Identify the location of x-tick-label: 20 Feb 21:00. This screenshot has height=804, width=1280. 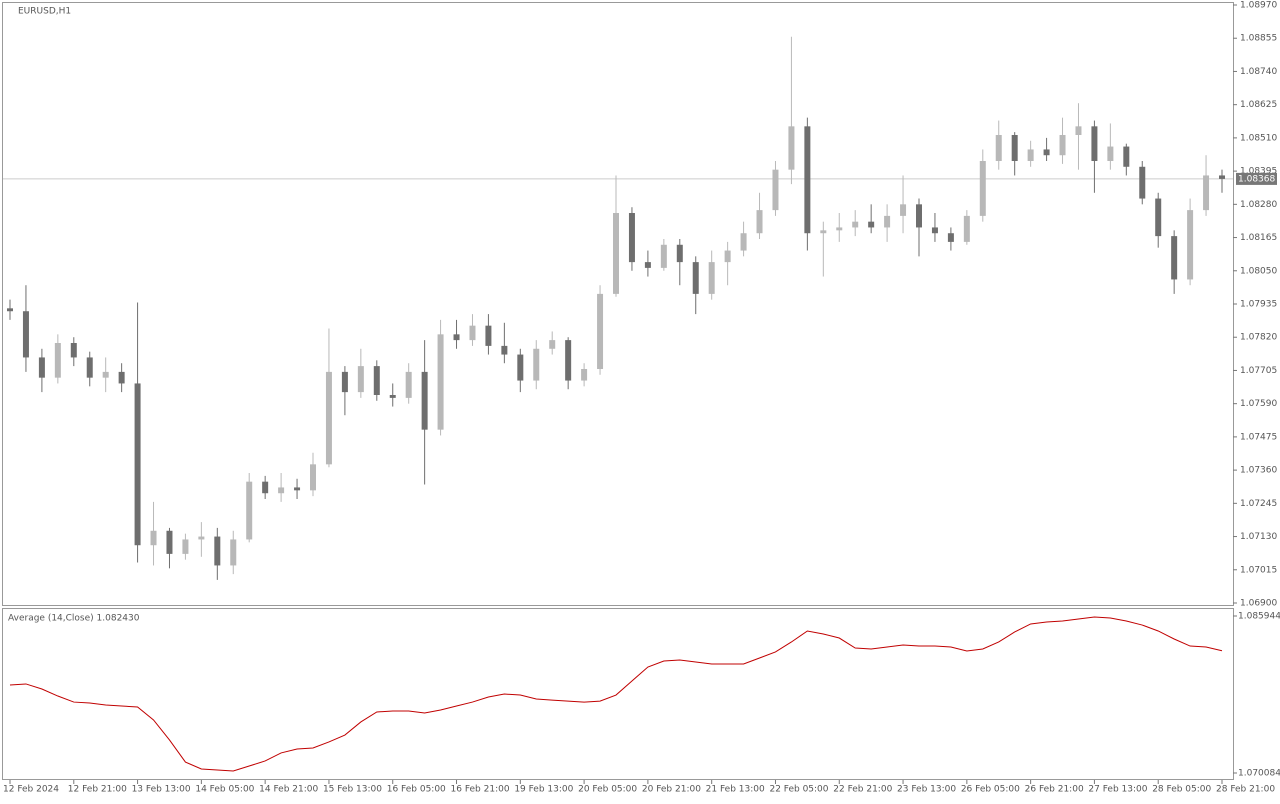
(671, 790).